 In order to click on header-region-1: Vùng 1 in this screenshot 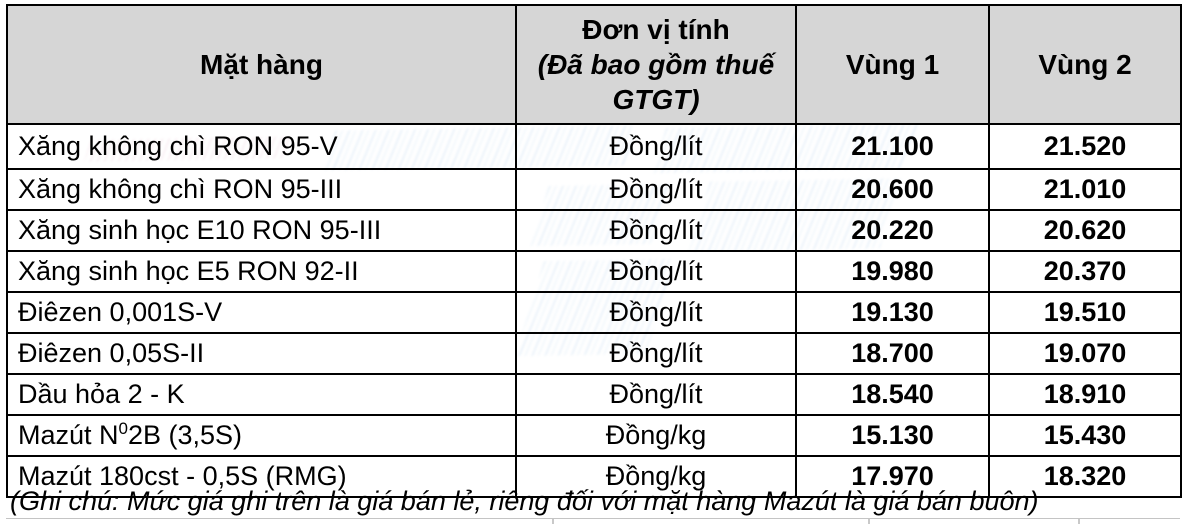, I will do `click(892, 64)`.